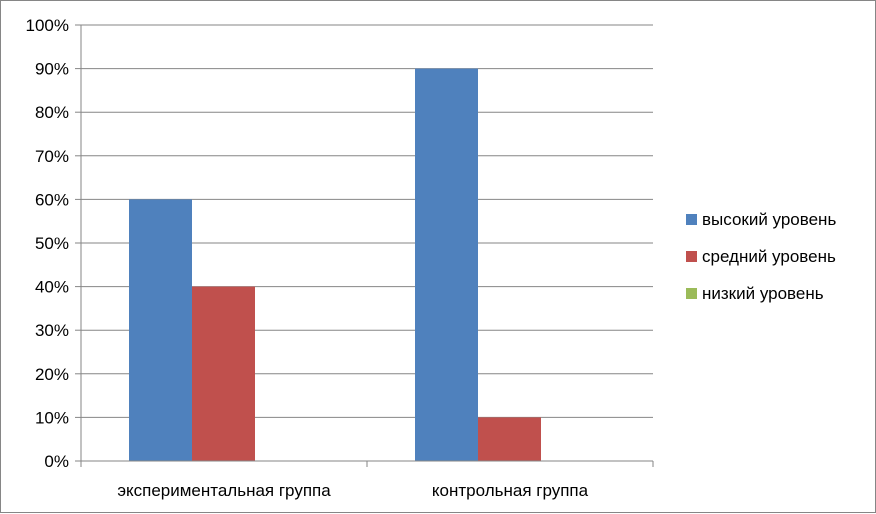  Describe the element at coordinates (510, 490) in the screenshot. I see `category-label: контрольная группа` at that location.